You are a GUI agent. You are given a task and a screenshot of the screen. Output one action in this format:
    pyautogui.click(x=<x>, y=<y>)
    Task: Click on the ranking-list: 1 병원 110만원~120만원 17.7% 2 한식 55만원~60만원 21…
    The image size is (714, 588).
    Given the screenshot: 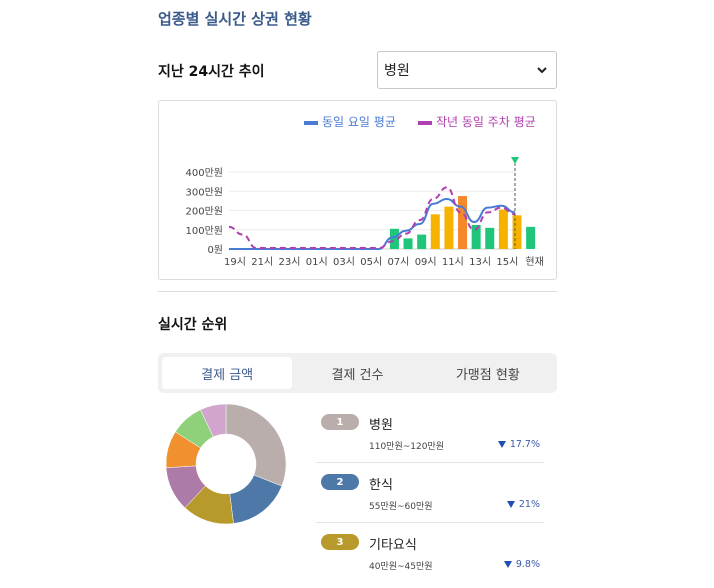 What is the action you would take?
    pyautogui.click(x=430, y=493)
    